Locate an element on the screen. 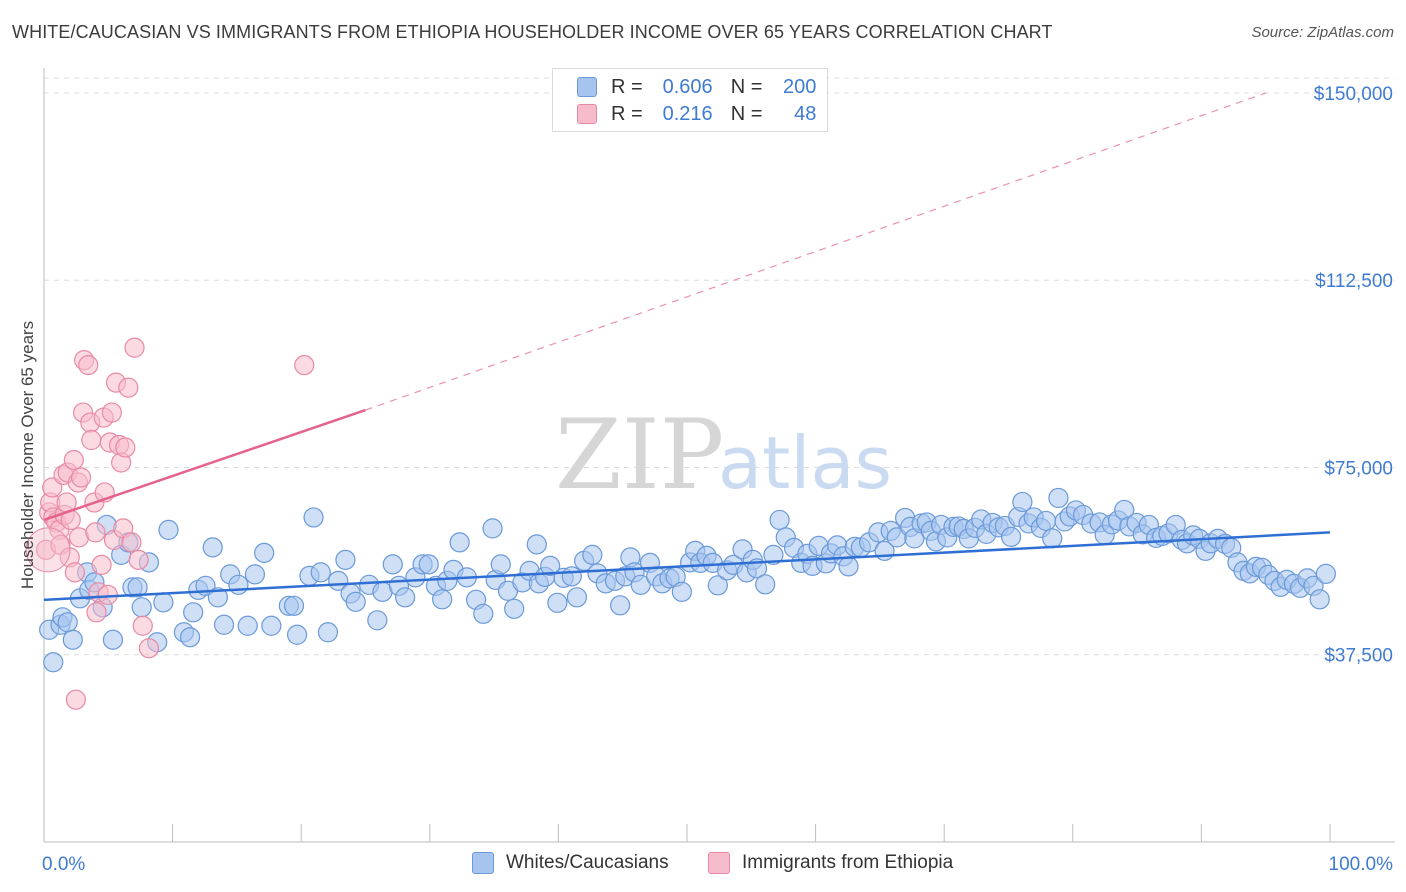 The height and width of the screenshot is (892, 1406). x-tick-label: 0.0% is located at coordinates (63, 864).